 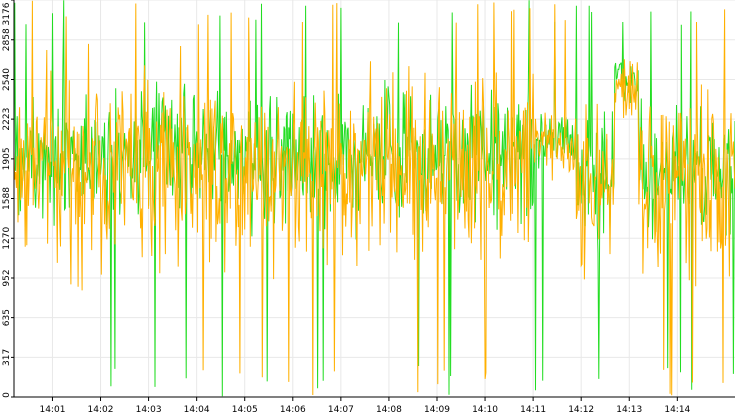 What do you see at coordinates (101, 410) in the screenshot?
I see `x-tick-label: 14:02` at bounding box center [101, 410].